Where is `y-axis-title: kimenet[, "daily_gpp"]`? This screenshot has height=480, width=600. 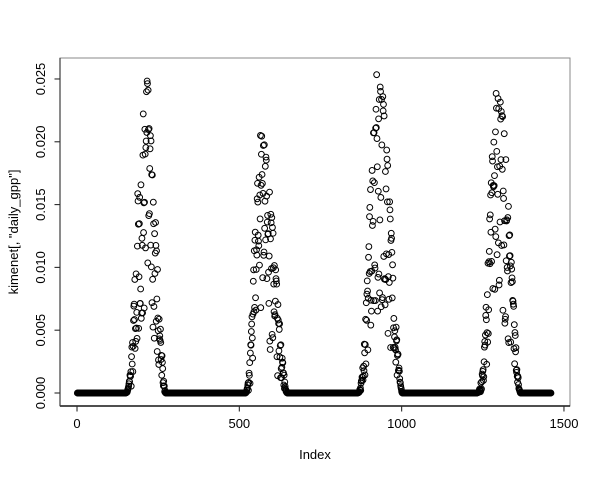 y-axis-title: kimenet[, "daily_gpp"] is located at coordinates (13, 232).